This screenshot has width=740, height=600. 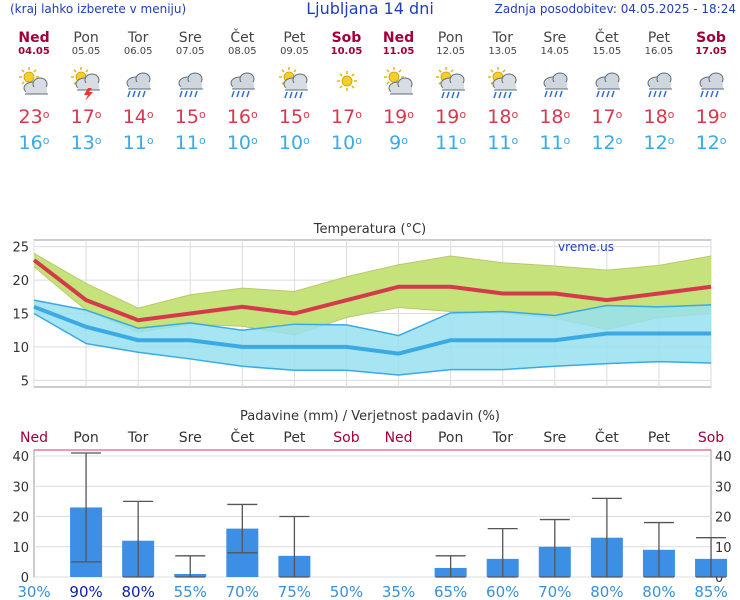 I want to click on precip-probability: 85%, so click(x=710, y=591).